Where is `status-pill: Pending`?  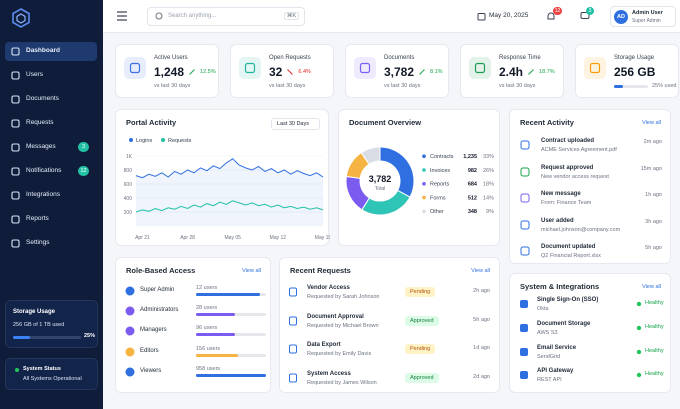 status-pill: Pending is located at coordinates (420, 349).